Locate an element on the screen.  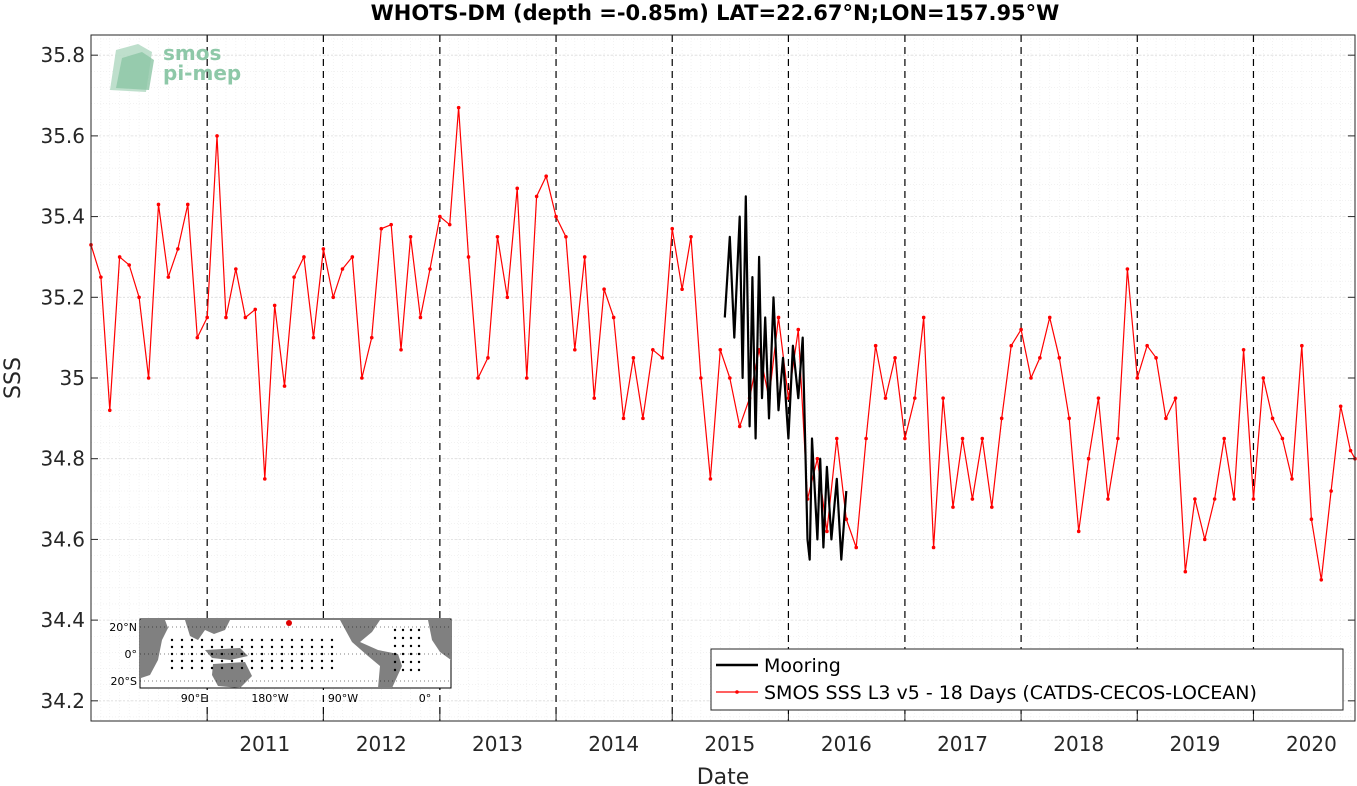
y-axis-label: SSS is located at coordinates (13, 378).